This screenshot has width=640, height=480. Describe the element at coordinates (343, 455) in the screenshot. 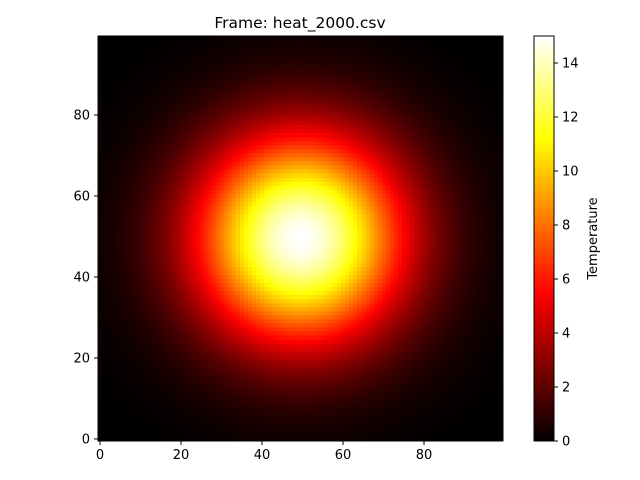

I see `x-tick-label: 60` at that location.